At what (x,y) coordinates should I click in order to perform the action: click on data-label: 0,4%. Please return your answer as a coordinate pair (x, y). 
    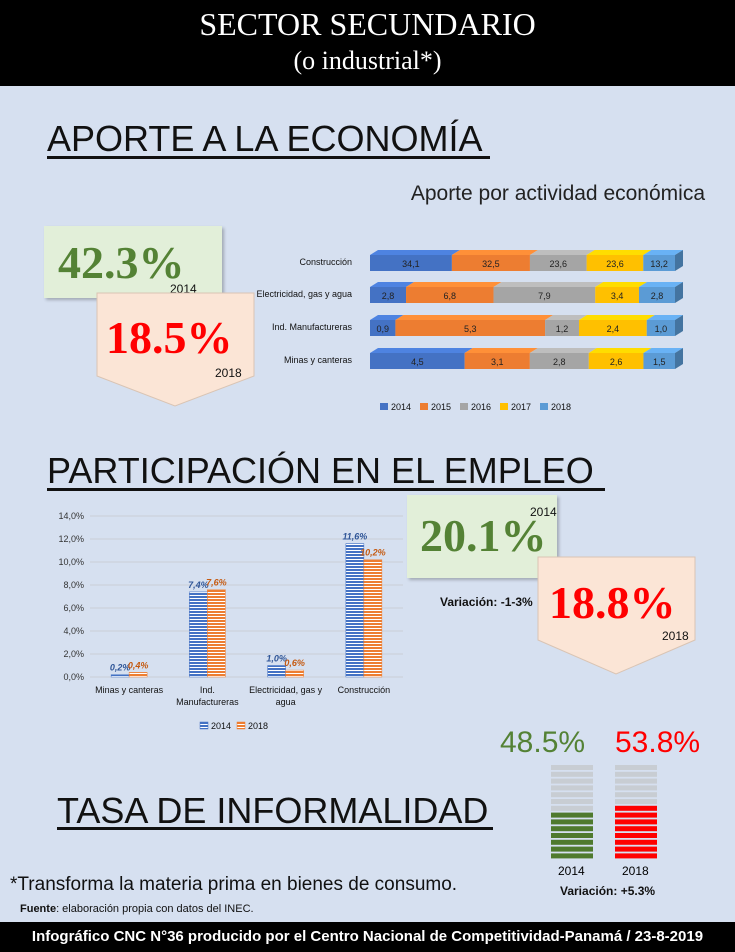
    Looking at the image, I should click on (138, 665).